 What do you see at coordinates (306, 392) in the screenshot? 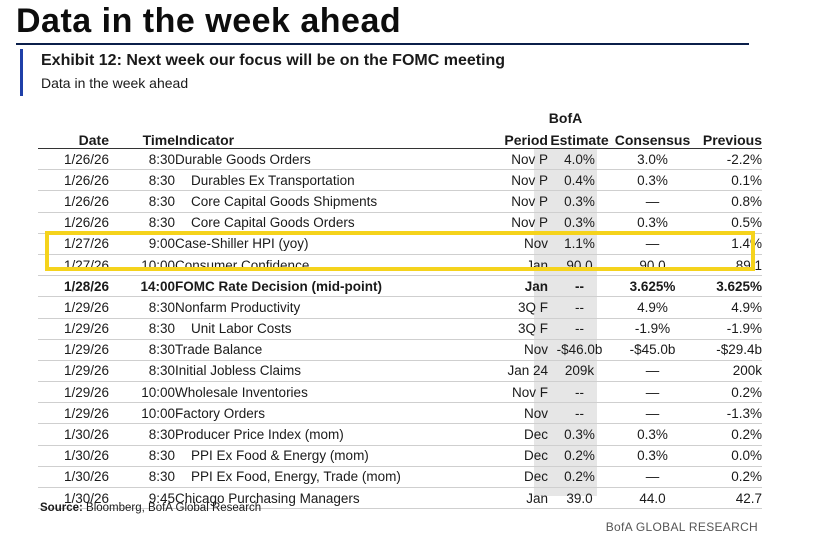
I see `cell-indicator: Wholesale Inventories` at bounding box center [306, 392].